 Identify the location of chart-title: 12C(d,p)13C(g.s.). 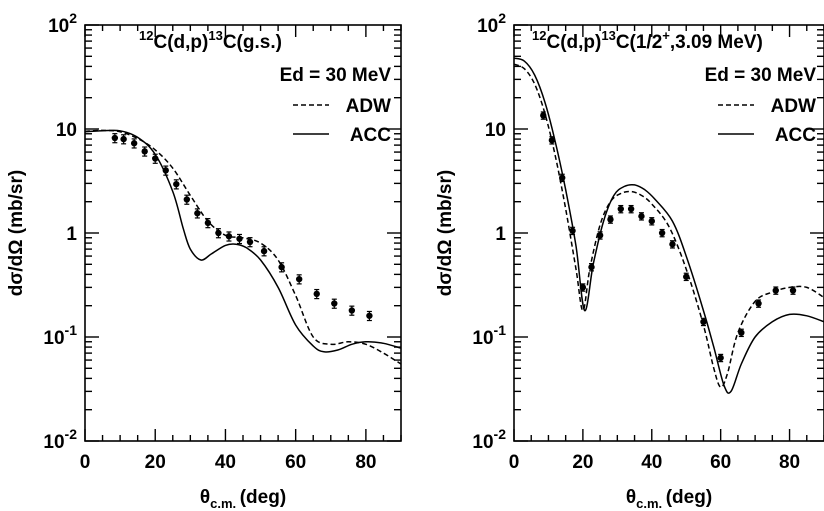
(210, 40).